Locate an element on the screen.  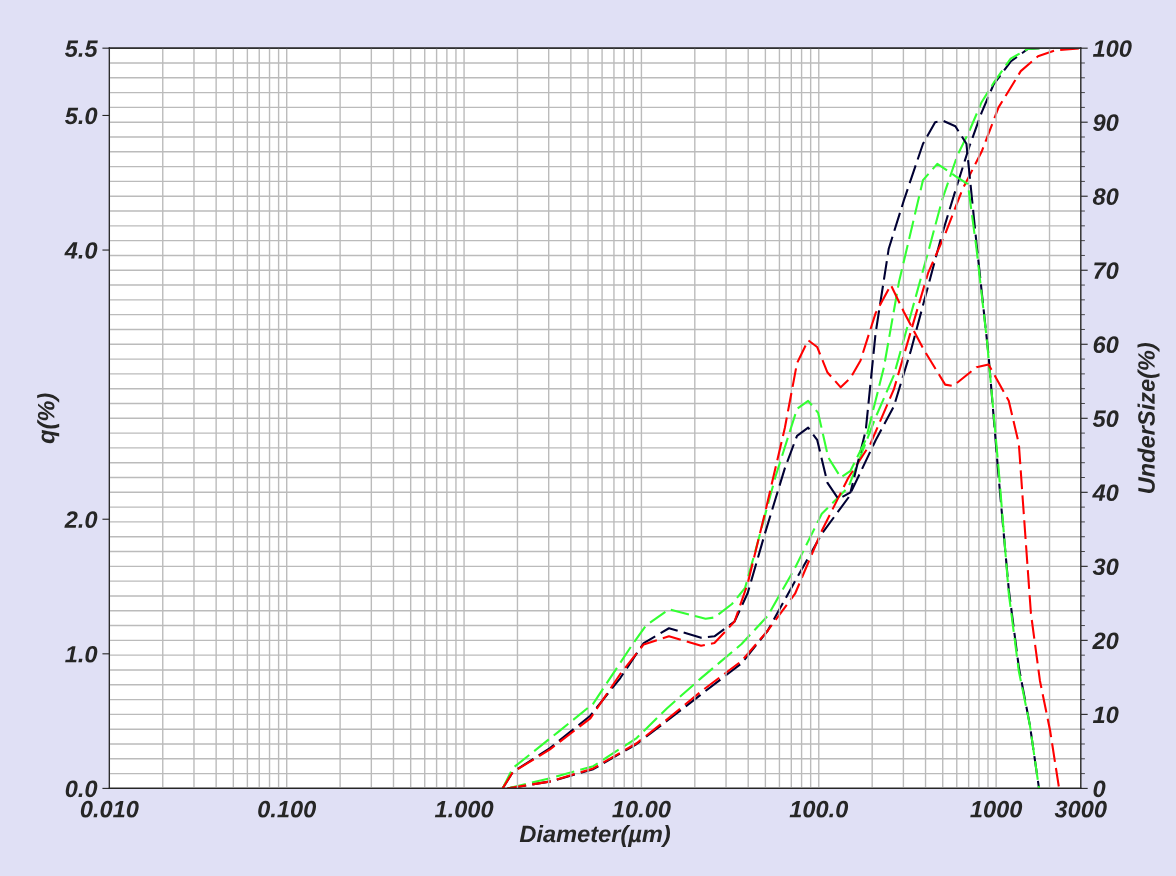
x-tick-label: 0.100 is located at coordinates (287, 809).